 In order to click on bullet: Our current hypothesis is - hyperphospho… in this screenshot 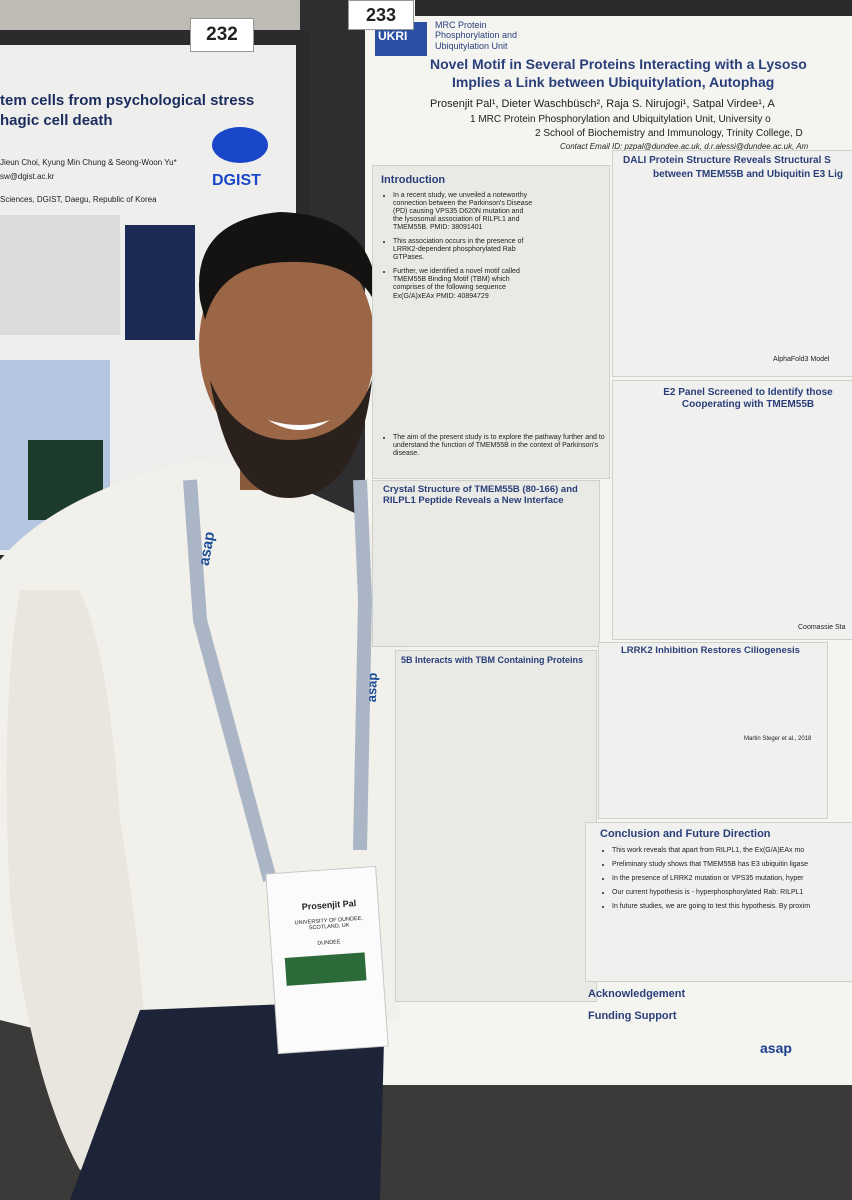, I will do `click(732, 893)`.